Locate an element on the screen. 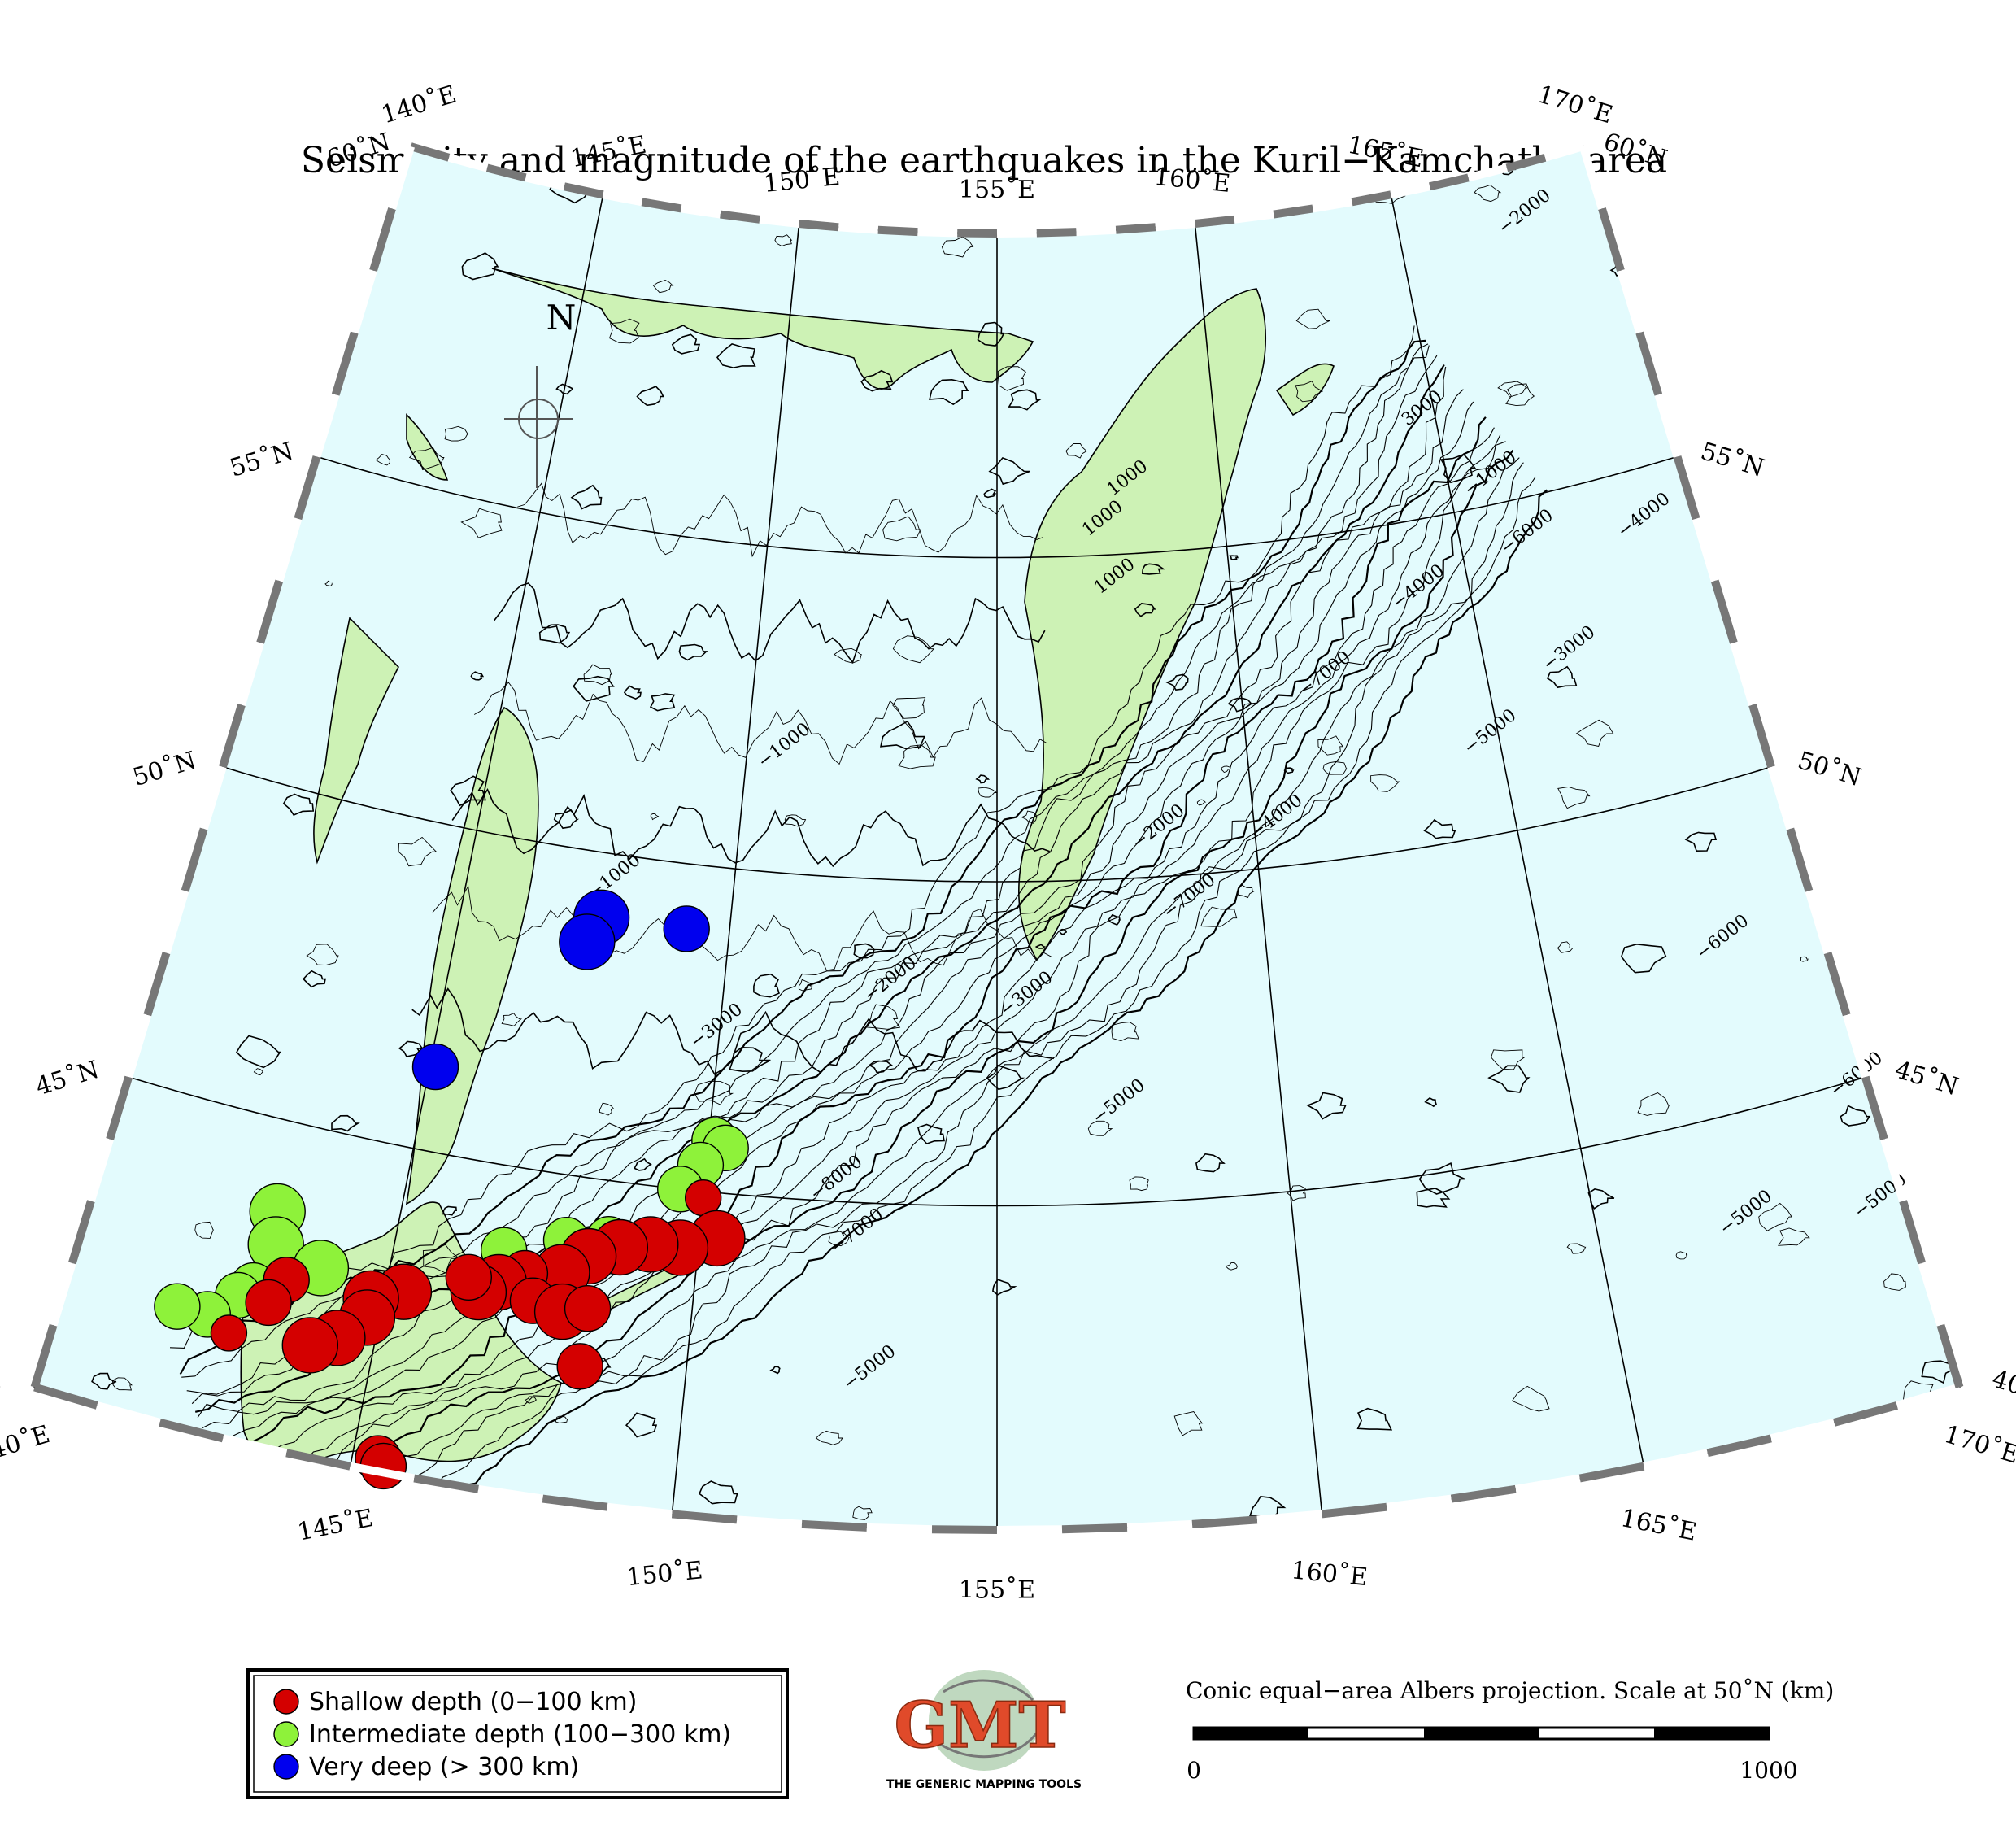 Image resolution: width=2016 pixels, height=1835 pixels. bottom-lon-label: 160˚E is located at coordinates (1329, 1574).